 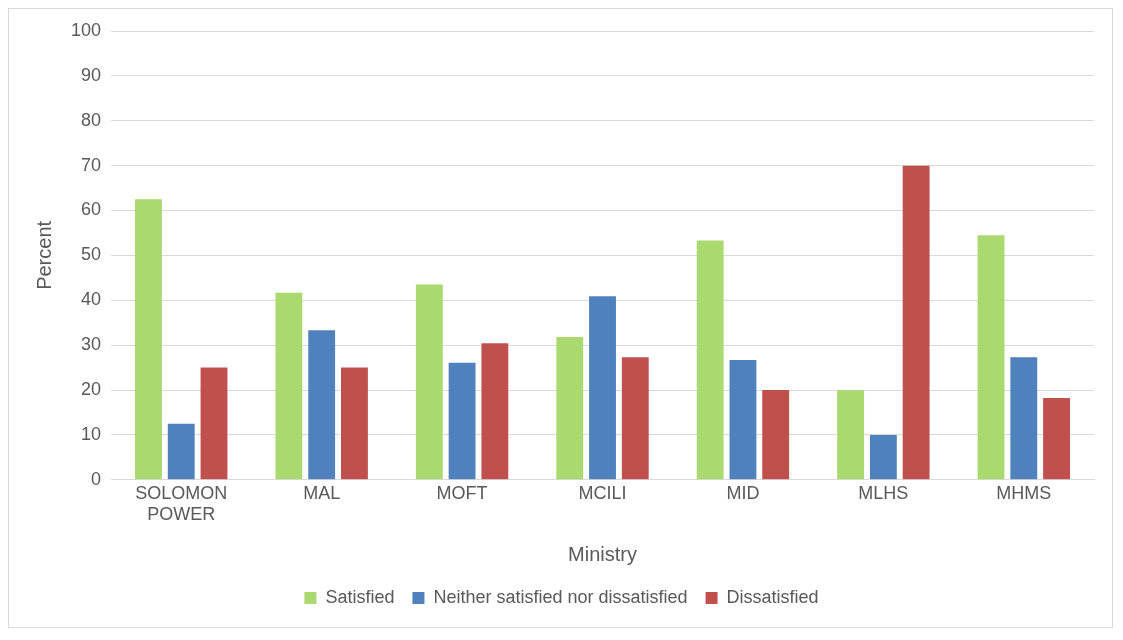 I want to click on x-tick-label: MLHS, so click(x=883, y=492).